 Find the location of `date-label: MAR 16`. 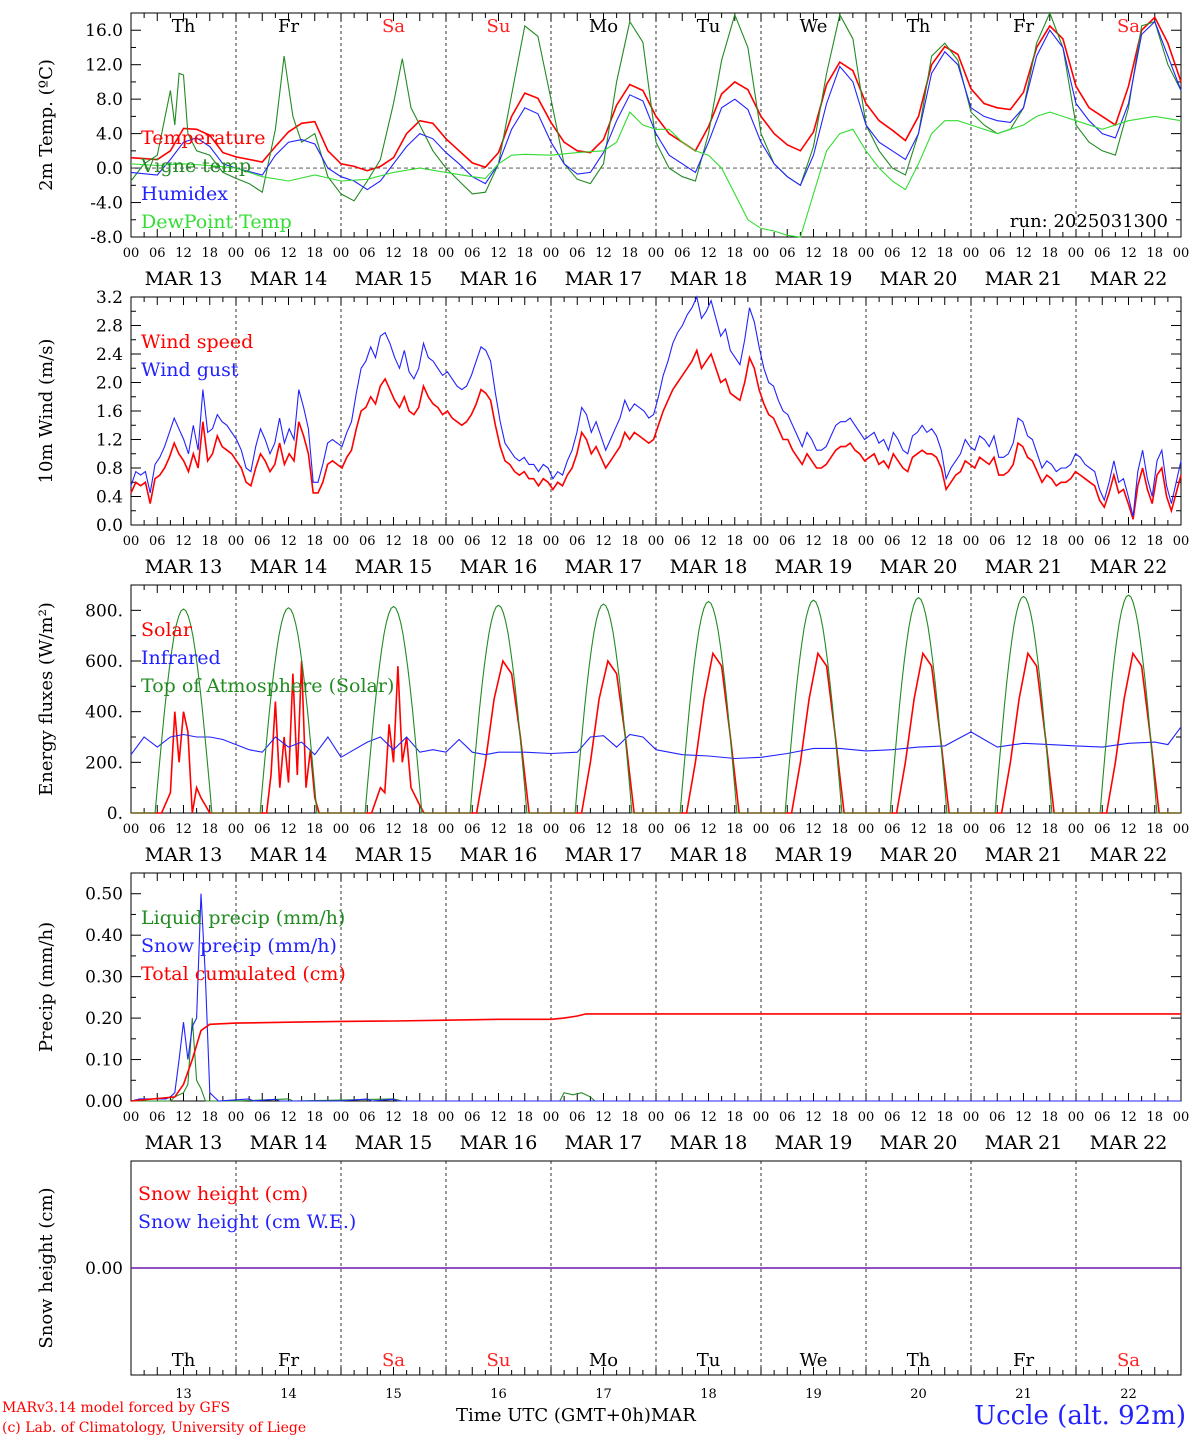

date-label: MAR 16 is located at coordinates (499, 279).